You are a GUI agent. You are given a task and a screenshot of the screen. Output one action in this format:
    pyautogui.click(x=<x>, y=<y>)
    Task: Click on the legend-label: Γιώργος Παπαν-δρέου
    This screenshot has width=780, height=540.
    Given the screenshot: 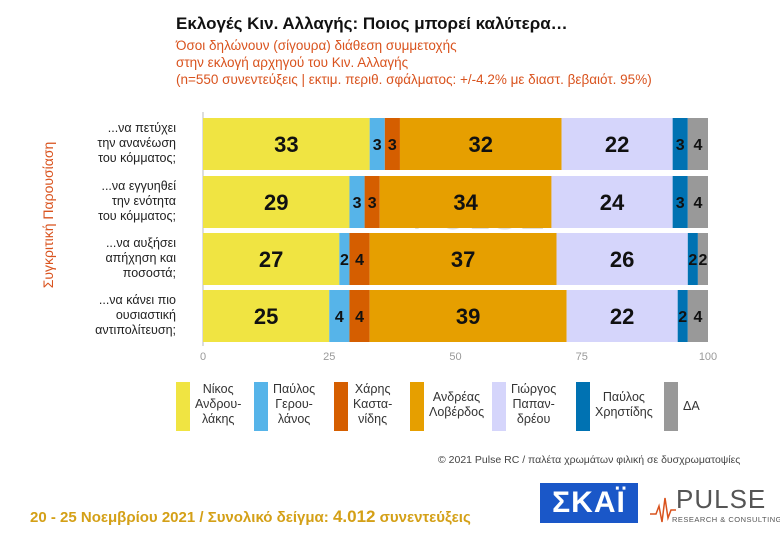 What is the action you would take?
    pyautogui.click(x=534, y=404)
    